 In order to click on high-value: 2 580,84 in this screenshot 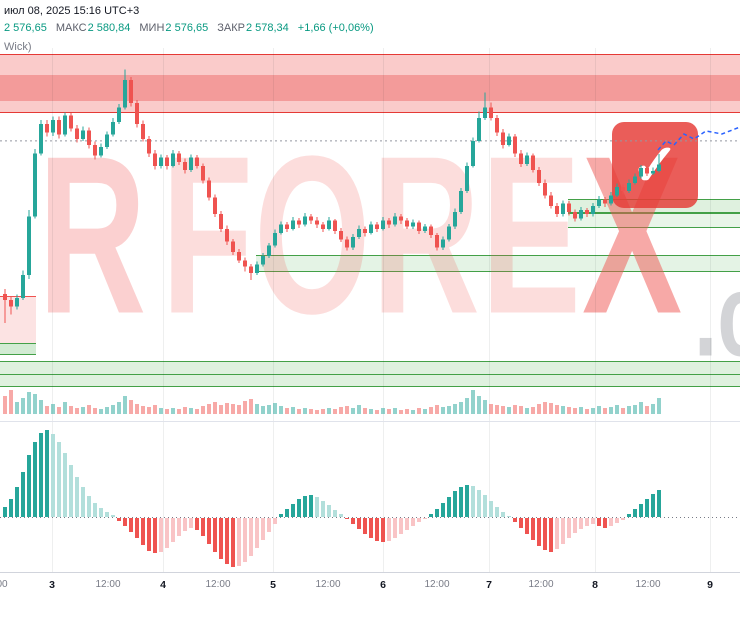, I will do `click(109, 28)`.